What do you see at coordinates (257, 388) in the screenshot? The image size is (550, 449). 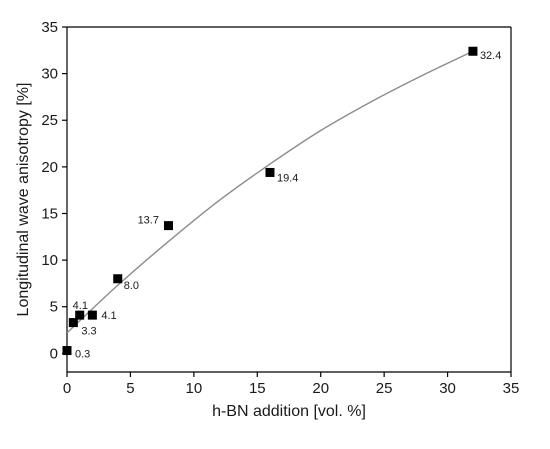 I see `x-tick-label: 15` at bounding box center [257, 388].